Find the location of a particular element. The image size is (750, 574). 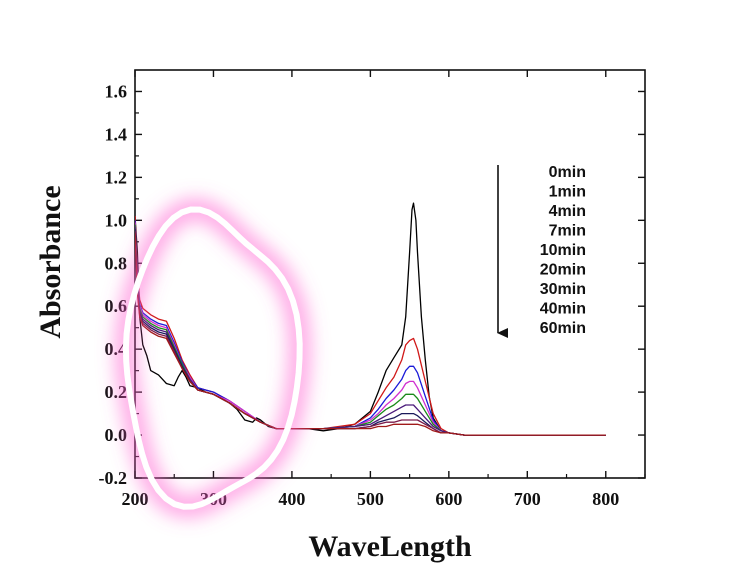

x-tick-label: 700 is located at coordinates (527, 499).